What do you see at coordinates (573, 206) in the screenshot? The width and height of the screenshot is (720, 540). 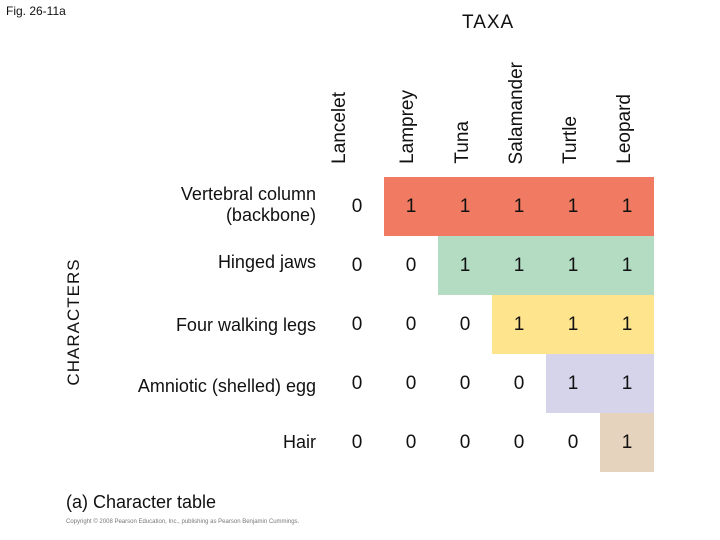 I see `cell-vertebral-column-turtle: 1` at bounding box center [573, 206].